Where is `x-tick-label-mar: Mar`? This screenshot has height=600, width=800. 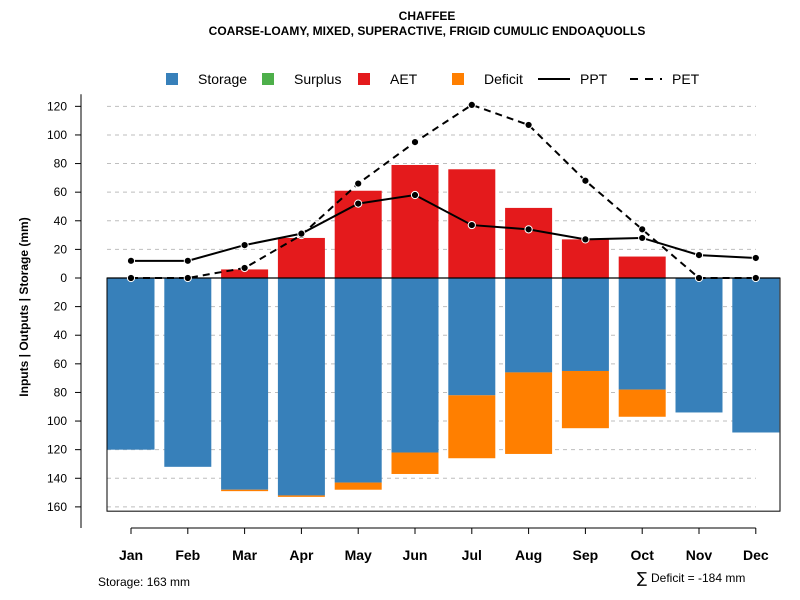 x-tick-label-mar: Mar is located at coordinates (244, 555).